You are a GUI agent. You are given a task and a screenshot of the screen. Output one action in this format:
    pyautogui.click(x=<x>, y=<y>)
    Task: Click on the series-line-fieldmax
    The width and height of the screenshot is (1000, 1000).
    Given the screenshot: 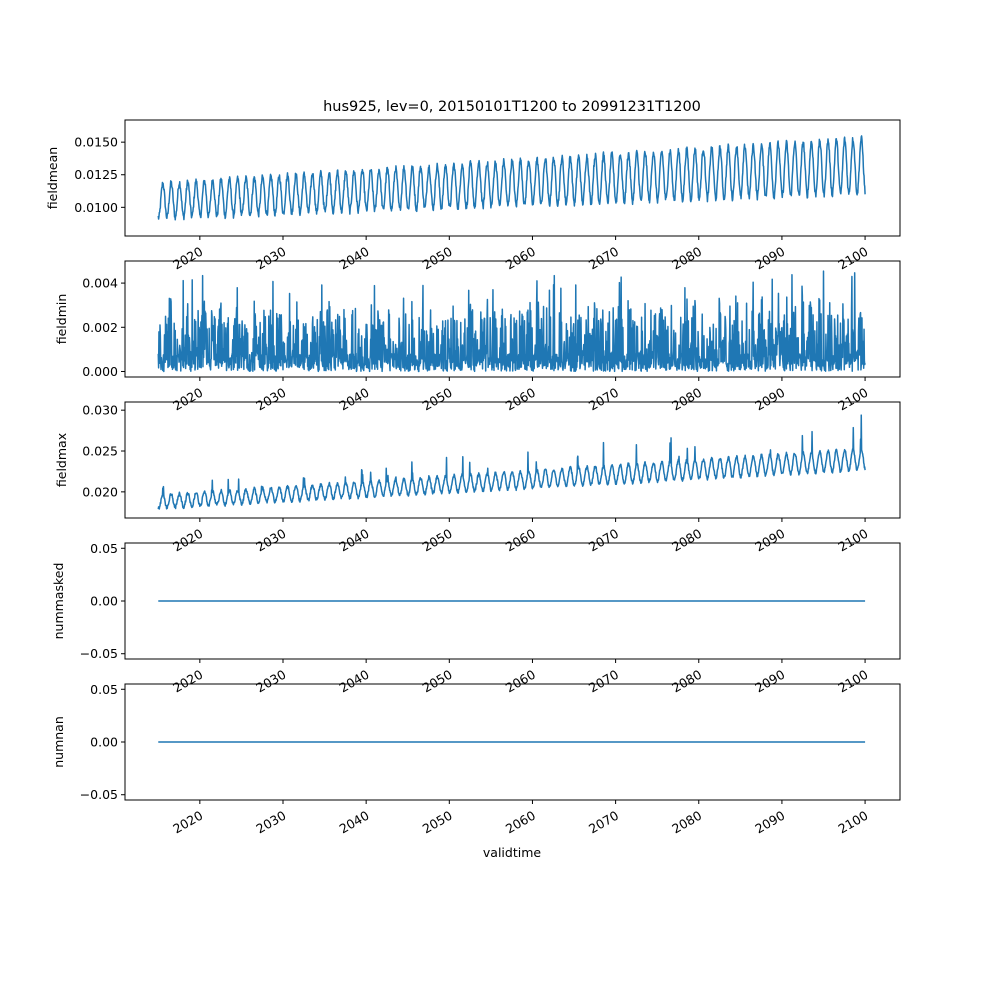 What is the action you would take?
    pyautogui.click(x=511, y=462)
    